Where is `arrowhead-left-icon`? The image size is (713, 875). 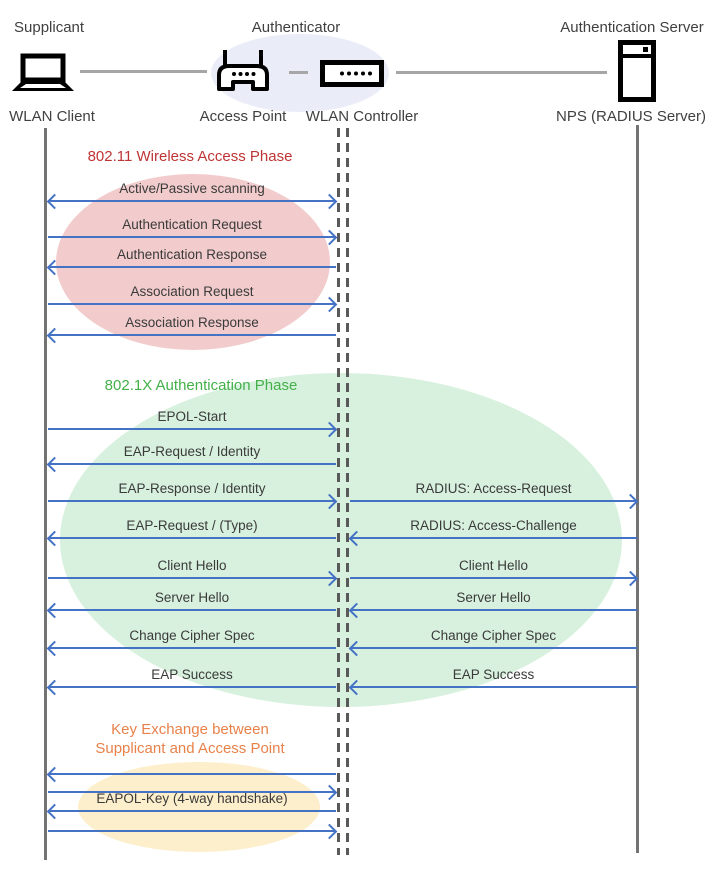
arrowhead-left-icon is located at coordinates (54, 774).